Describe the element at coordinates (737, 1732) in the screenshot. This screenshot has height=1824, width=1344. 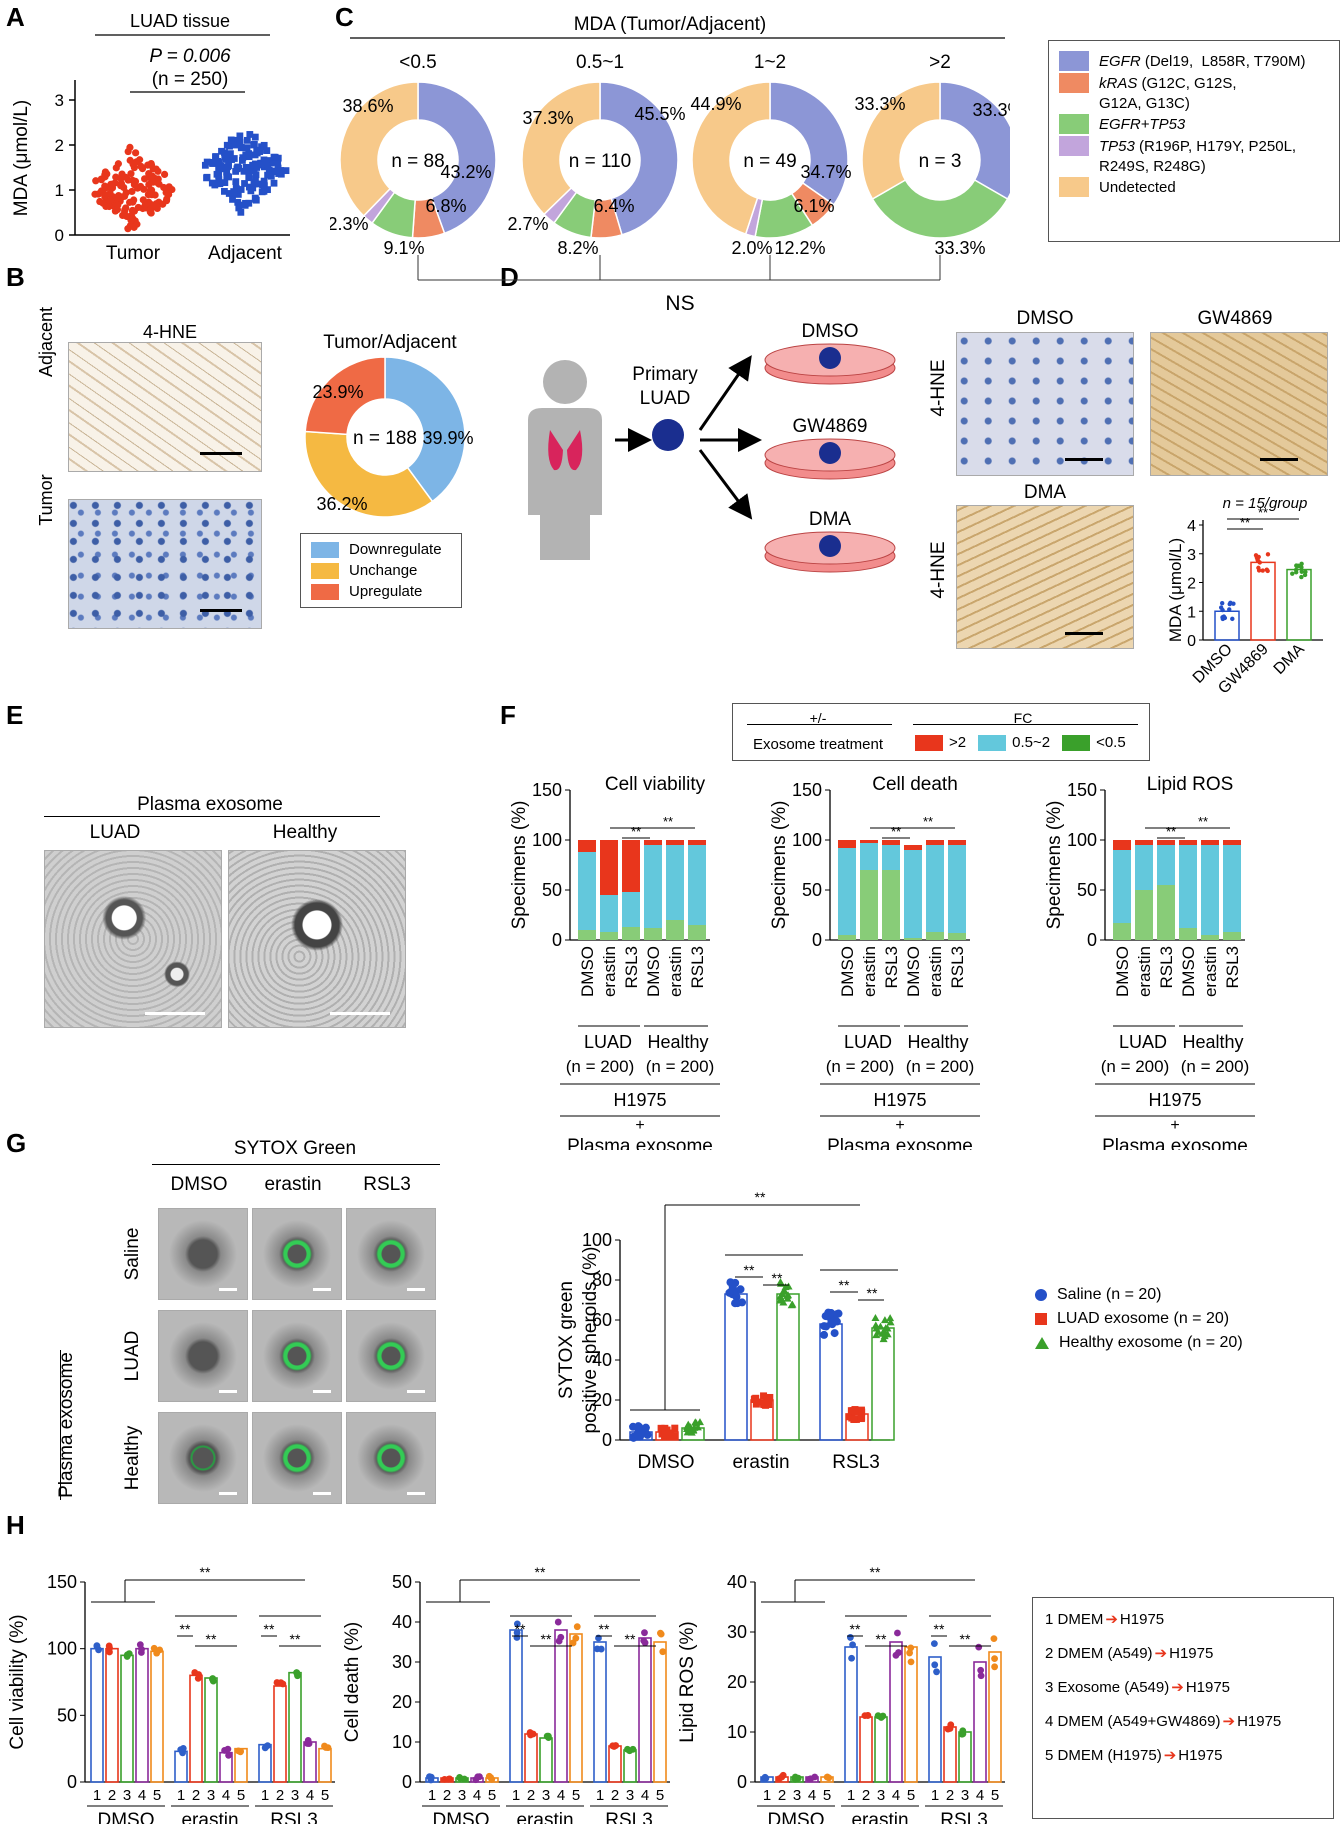
I see `panel-h-ytick: 10` at that location.